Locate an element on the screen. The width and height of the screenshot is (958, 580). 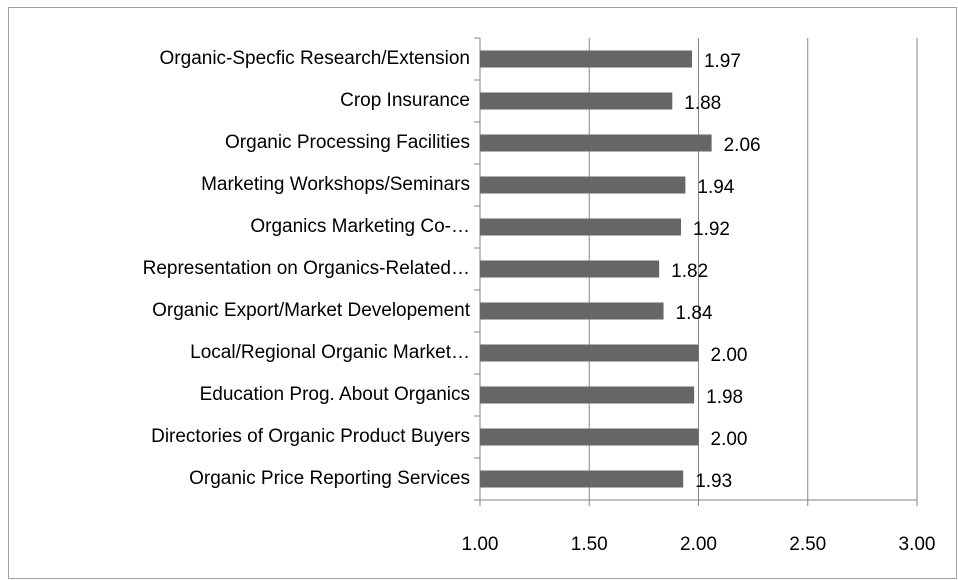
value-label: 1.82 is located at coordinates (689, 271).